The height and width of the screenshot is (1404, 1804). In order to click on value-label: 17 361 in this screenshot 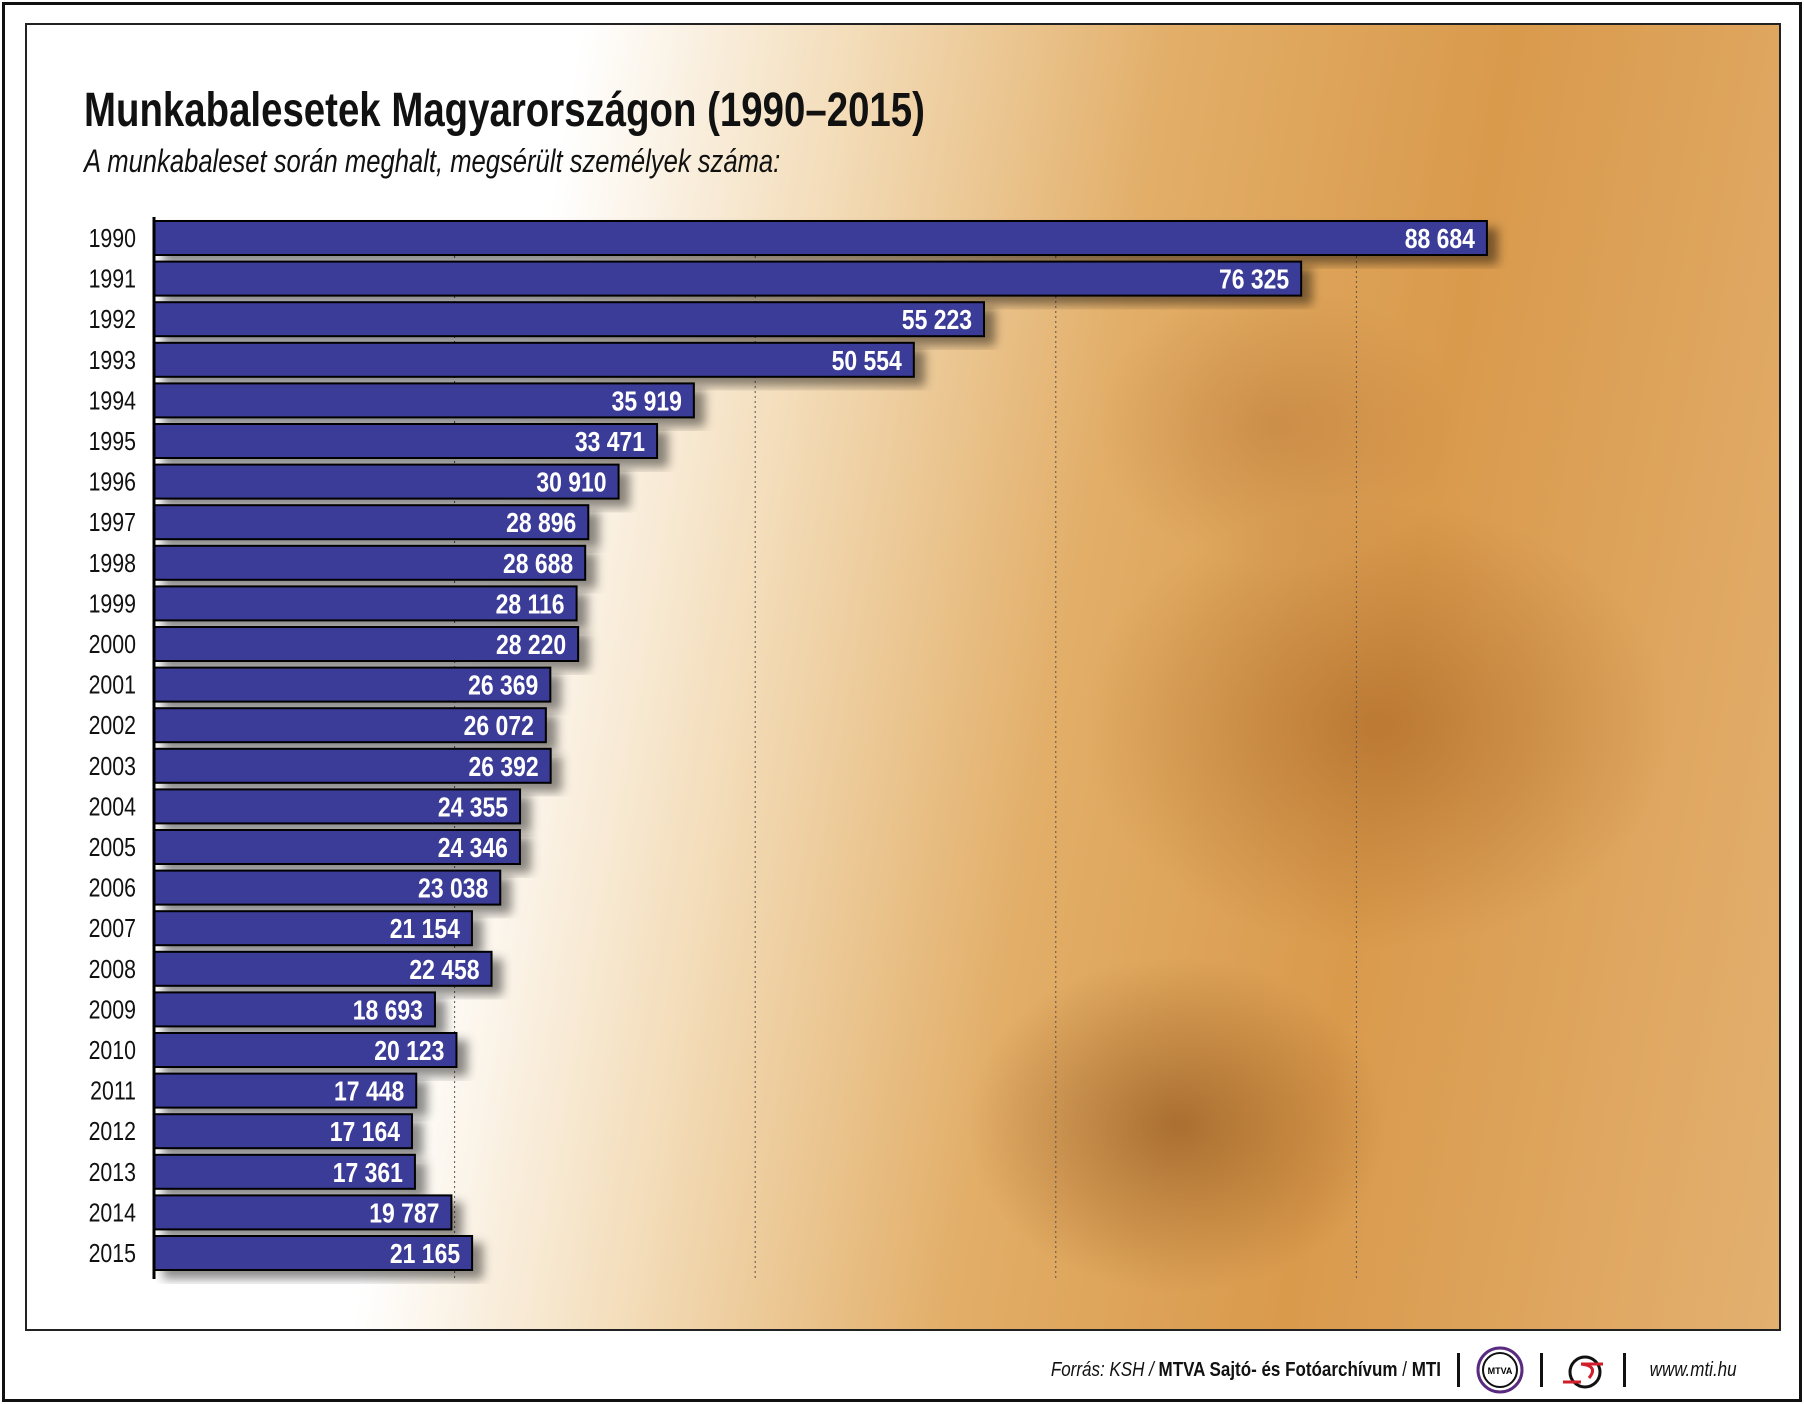, I will do `click(368, 1173)`.